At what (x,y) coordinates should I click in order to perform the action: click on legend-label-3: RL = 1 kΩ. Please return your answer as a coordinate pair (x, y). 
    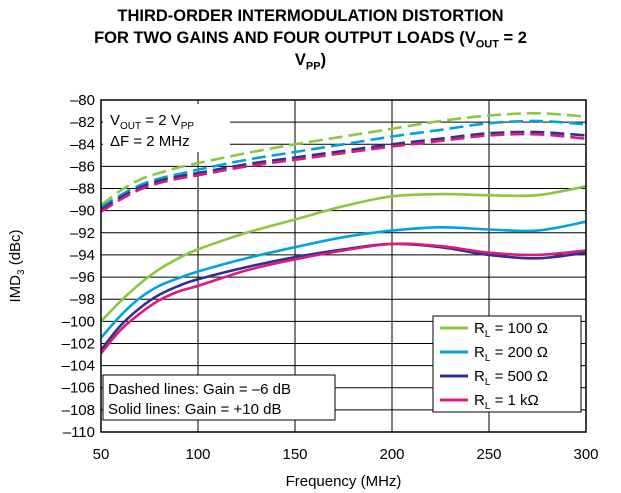
    Looking at the image, I should click on (506, 402).